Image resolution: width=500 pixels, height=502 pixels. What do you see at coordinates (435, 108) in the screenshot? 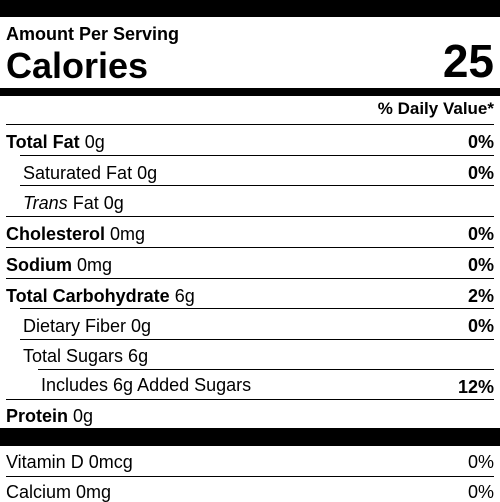
I see `daily-value-header: % Daily Value*` at bounding box center [435, 108].